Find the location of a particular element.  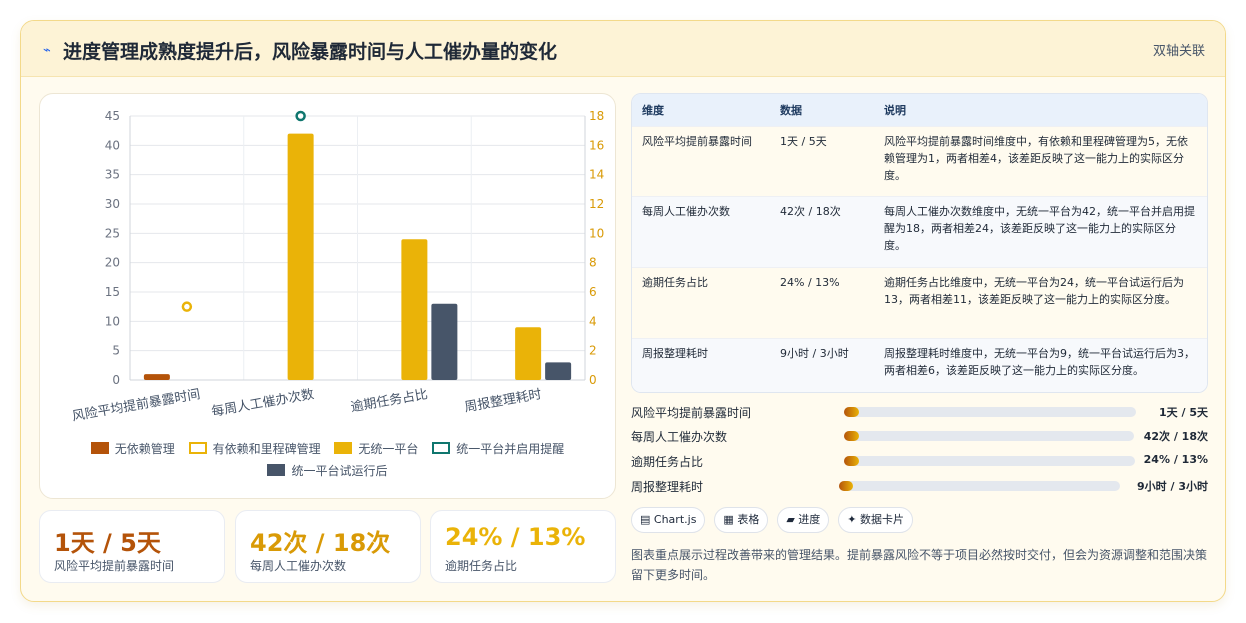

y-right-tick-label: 0 is located at coordinates (593, 380).